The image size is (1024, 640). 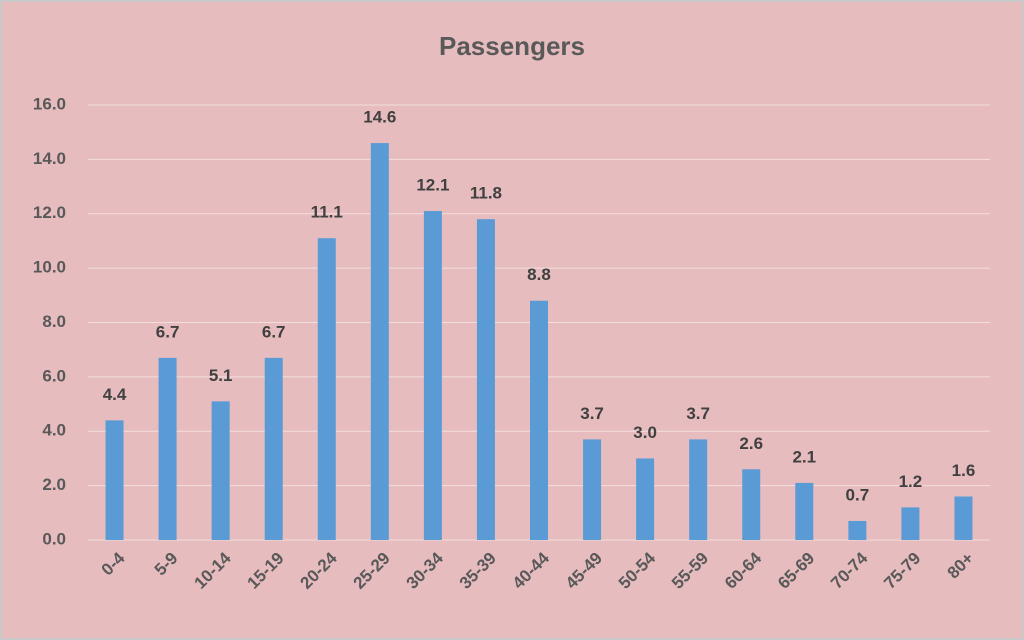 What do you see at coordinates (751, 443) in the screenshot?
I see `value-label: 2.6` at bounding box center [751, 443].